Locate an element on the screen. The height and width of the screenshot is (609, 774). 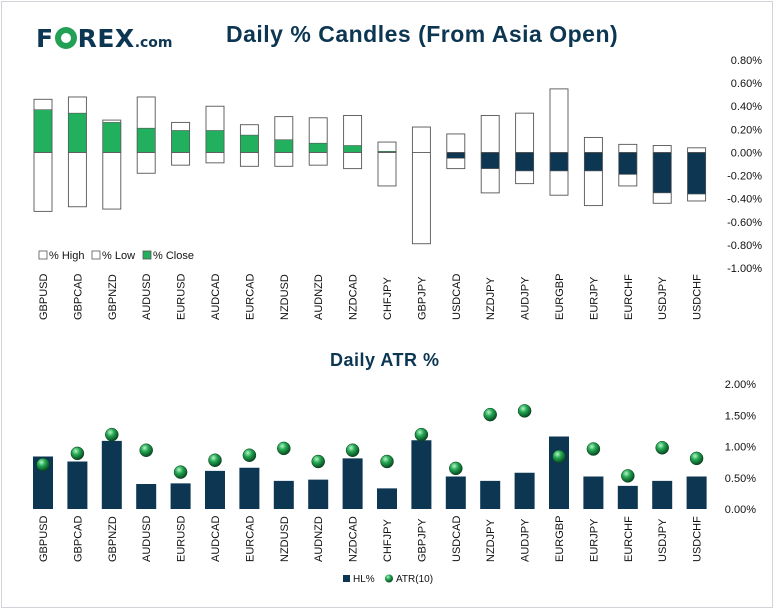
y-tick-label: -0.40% is located at coordinates (744, 200).